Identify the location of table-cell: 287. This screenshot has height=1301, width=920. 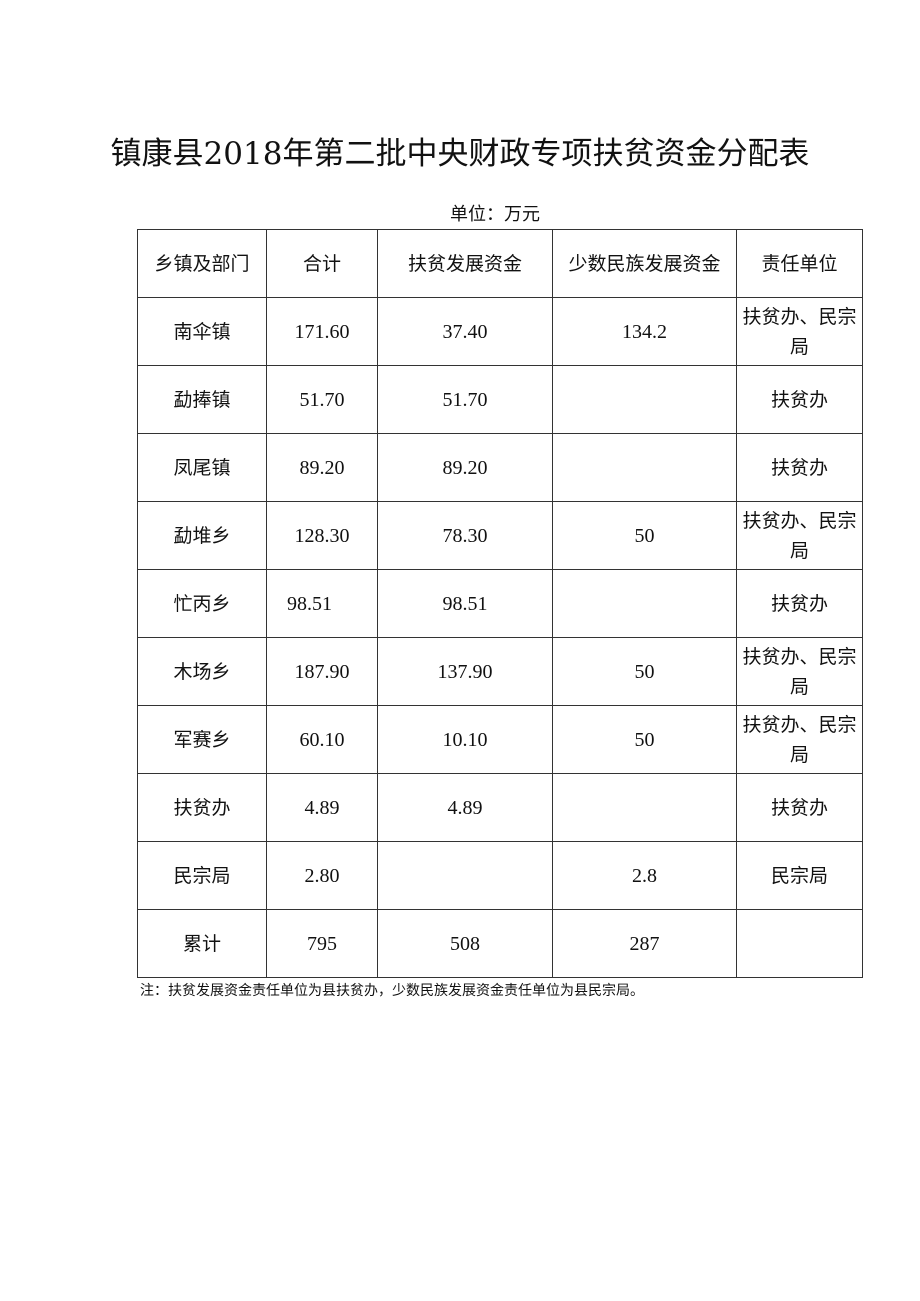
(644, 943).